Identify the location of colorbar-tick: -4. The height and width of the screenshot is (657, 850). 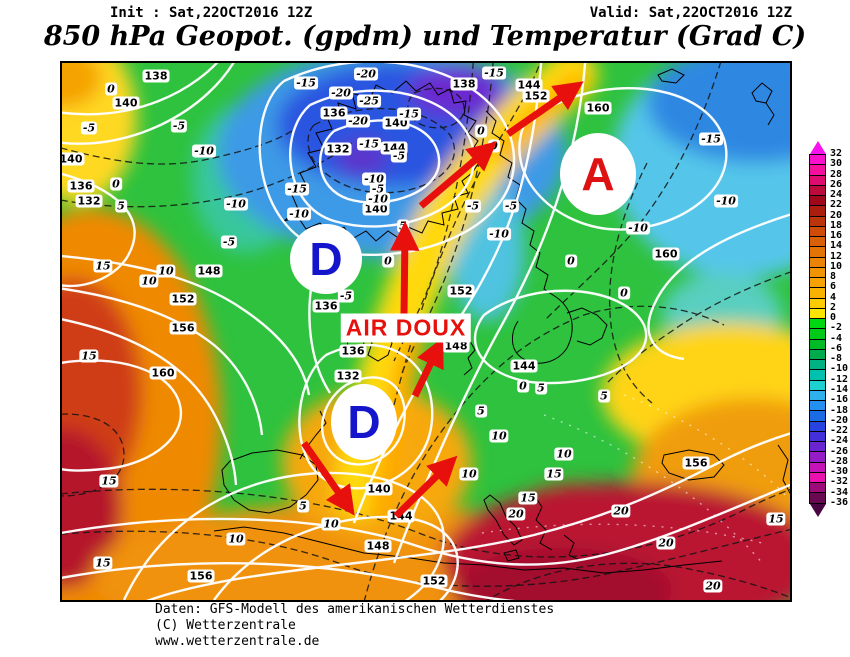
(836, 338).